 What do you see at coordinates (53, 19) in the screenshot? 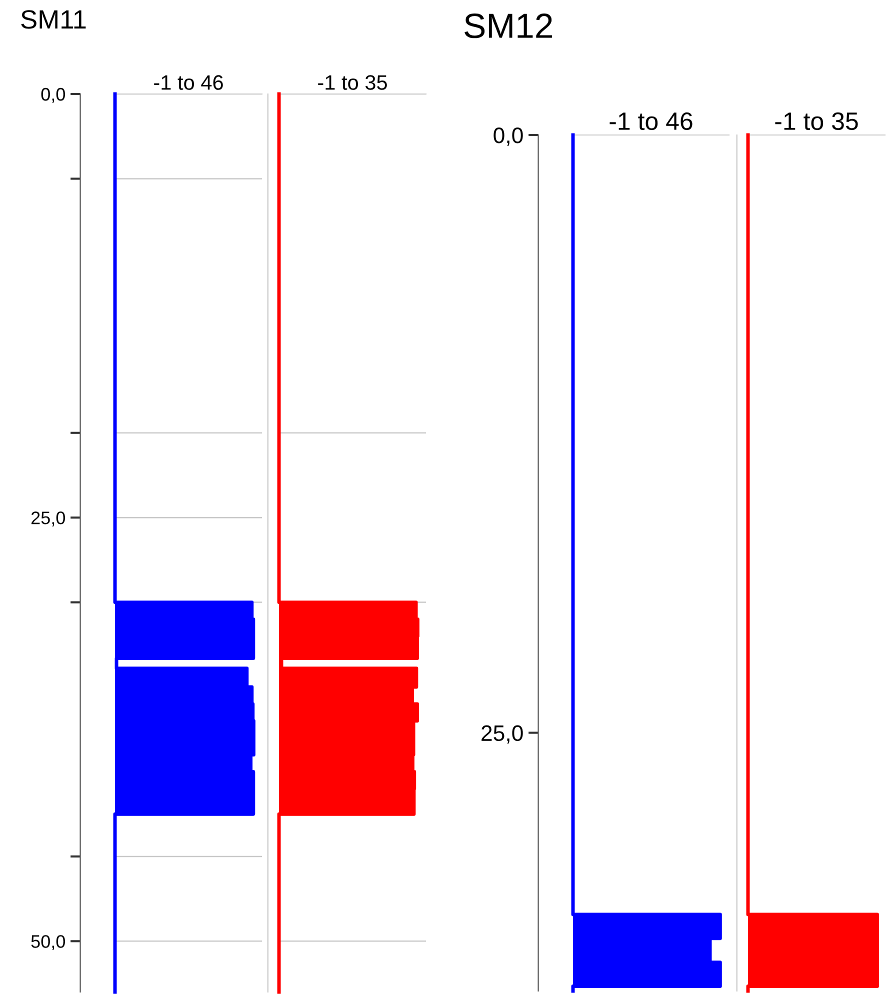
I see `chart-title: SM11` at bounding box center [53, 19].